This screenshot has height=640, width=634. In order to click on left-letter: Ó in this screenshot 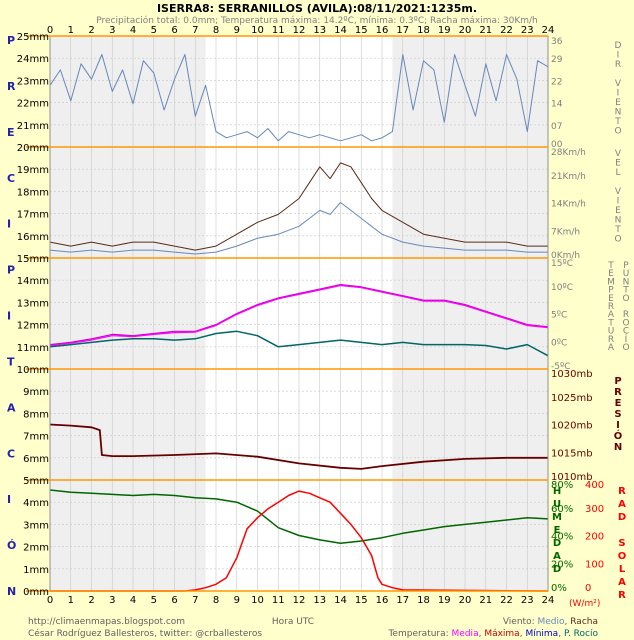, I will do `click(11, 545)`.